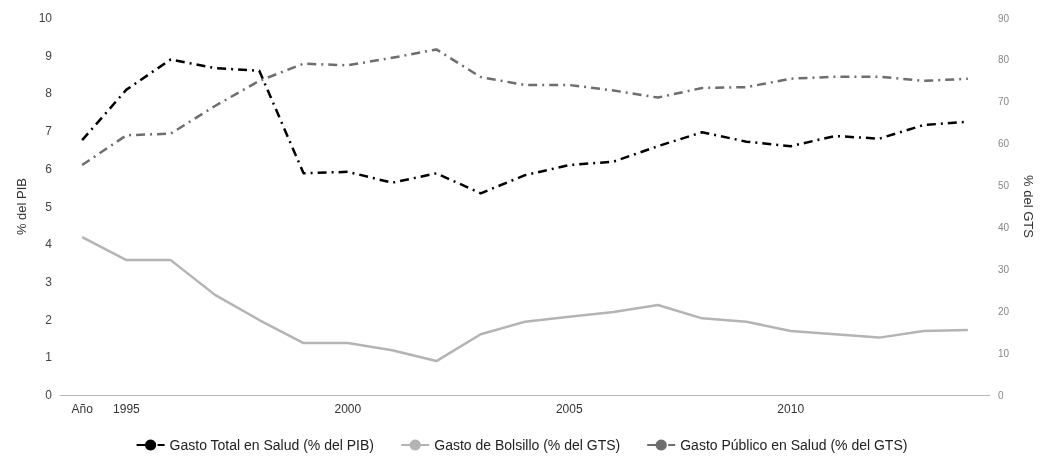 The image size is (1043, 461). I want to click on y2-tick-label: 60, so click(1004, 144).